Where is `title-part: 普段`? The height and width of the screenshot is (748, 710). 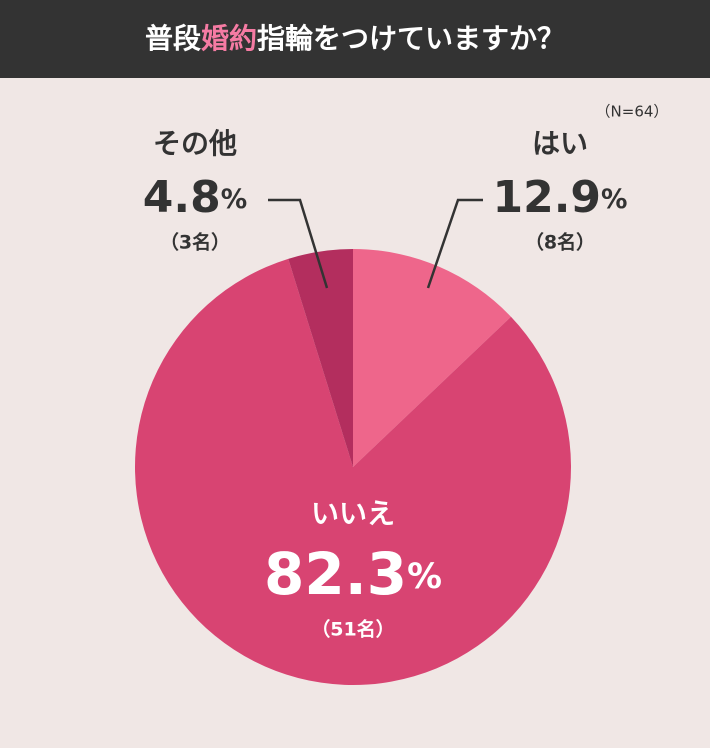 title-part: 普段 is located at coordinates (173, 38).